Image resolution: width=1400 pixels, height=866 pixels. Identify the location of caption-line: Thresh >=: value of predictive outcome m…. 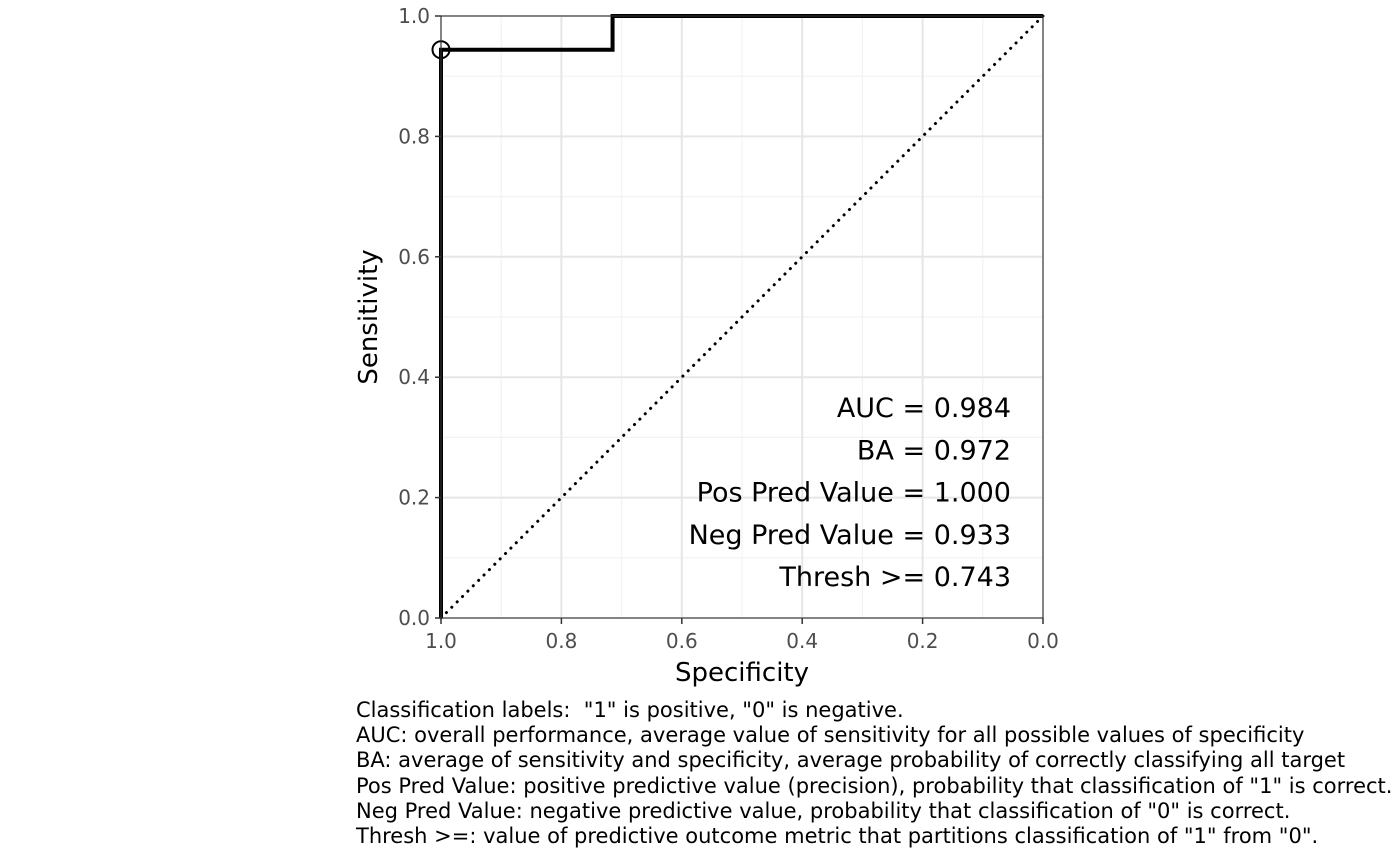
(837, 836).